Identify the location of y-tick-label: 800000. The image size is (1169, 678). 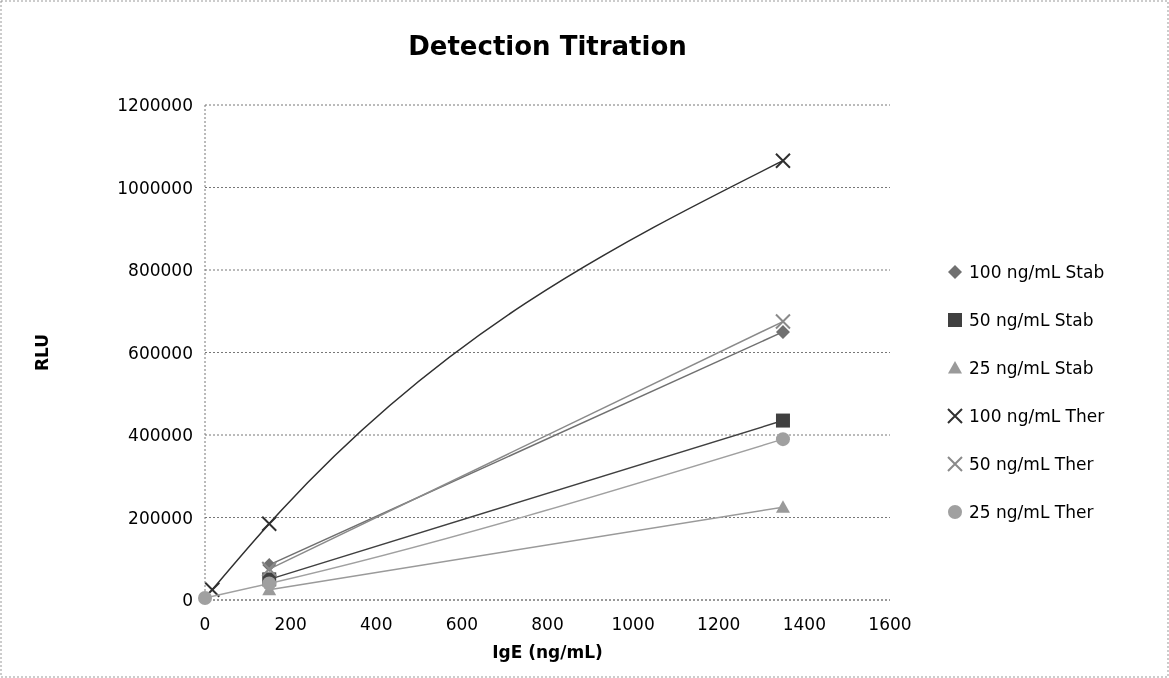
(160, 270).